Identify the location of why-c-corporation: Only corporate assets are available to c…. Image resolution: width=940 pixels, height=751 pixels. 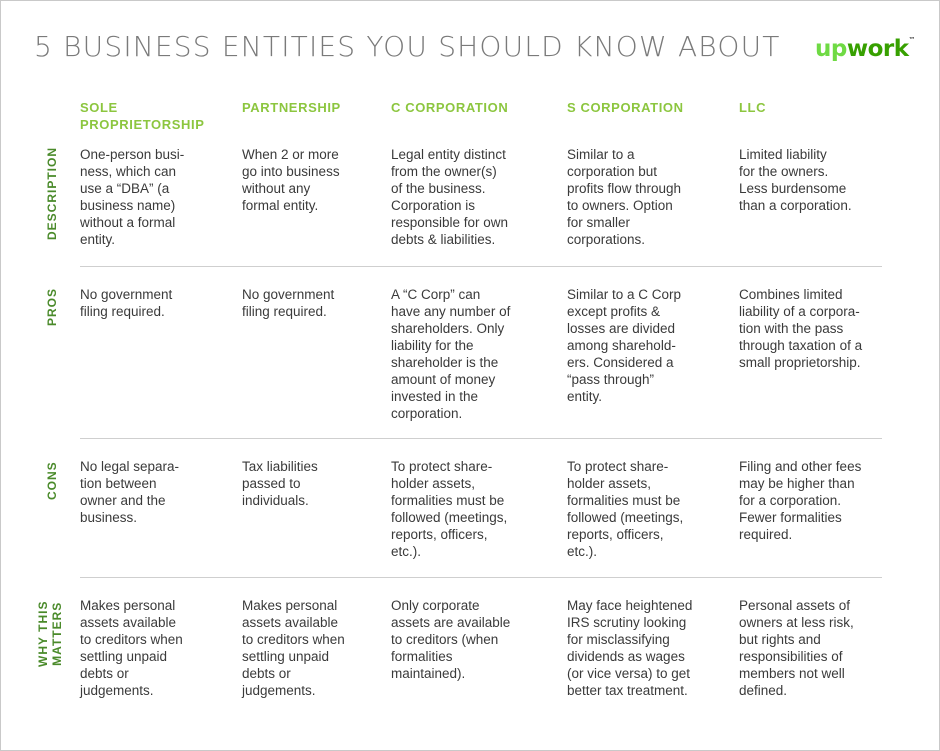
(451, 639).